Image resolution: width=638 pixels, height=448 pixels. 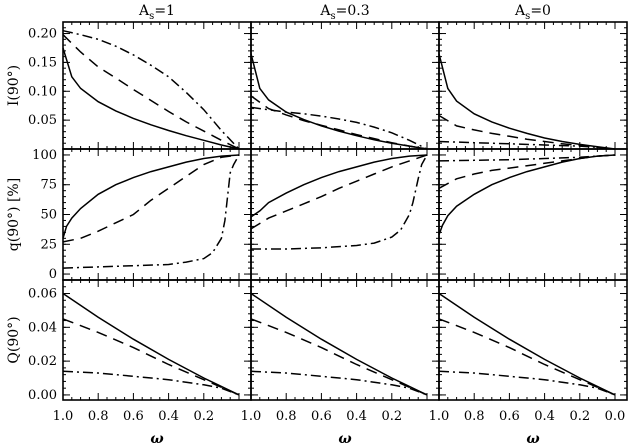 I want to click on series-dash-r2-c1, so click(x=339, y=357).